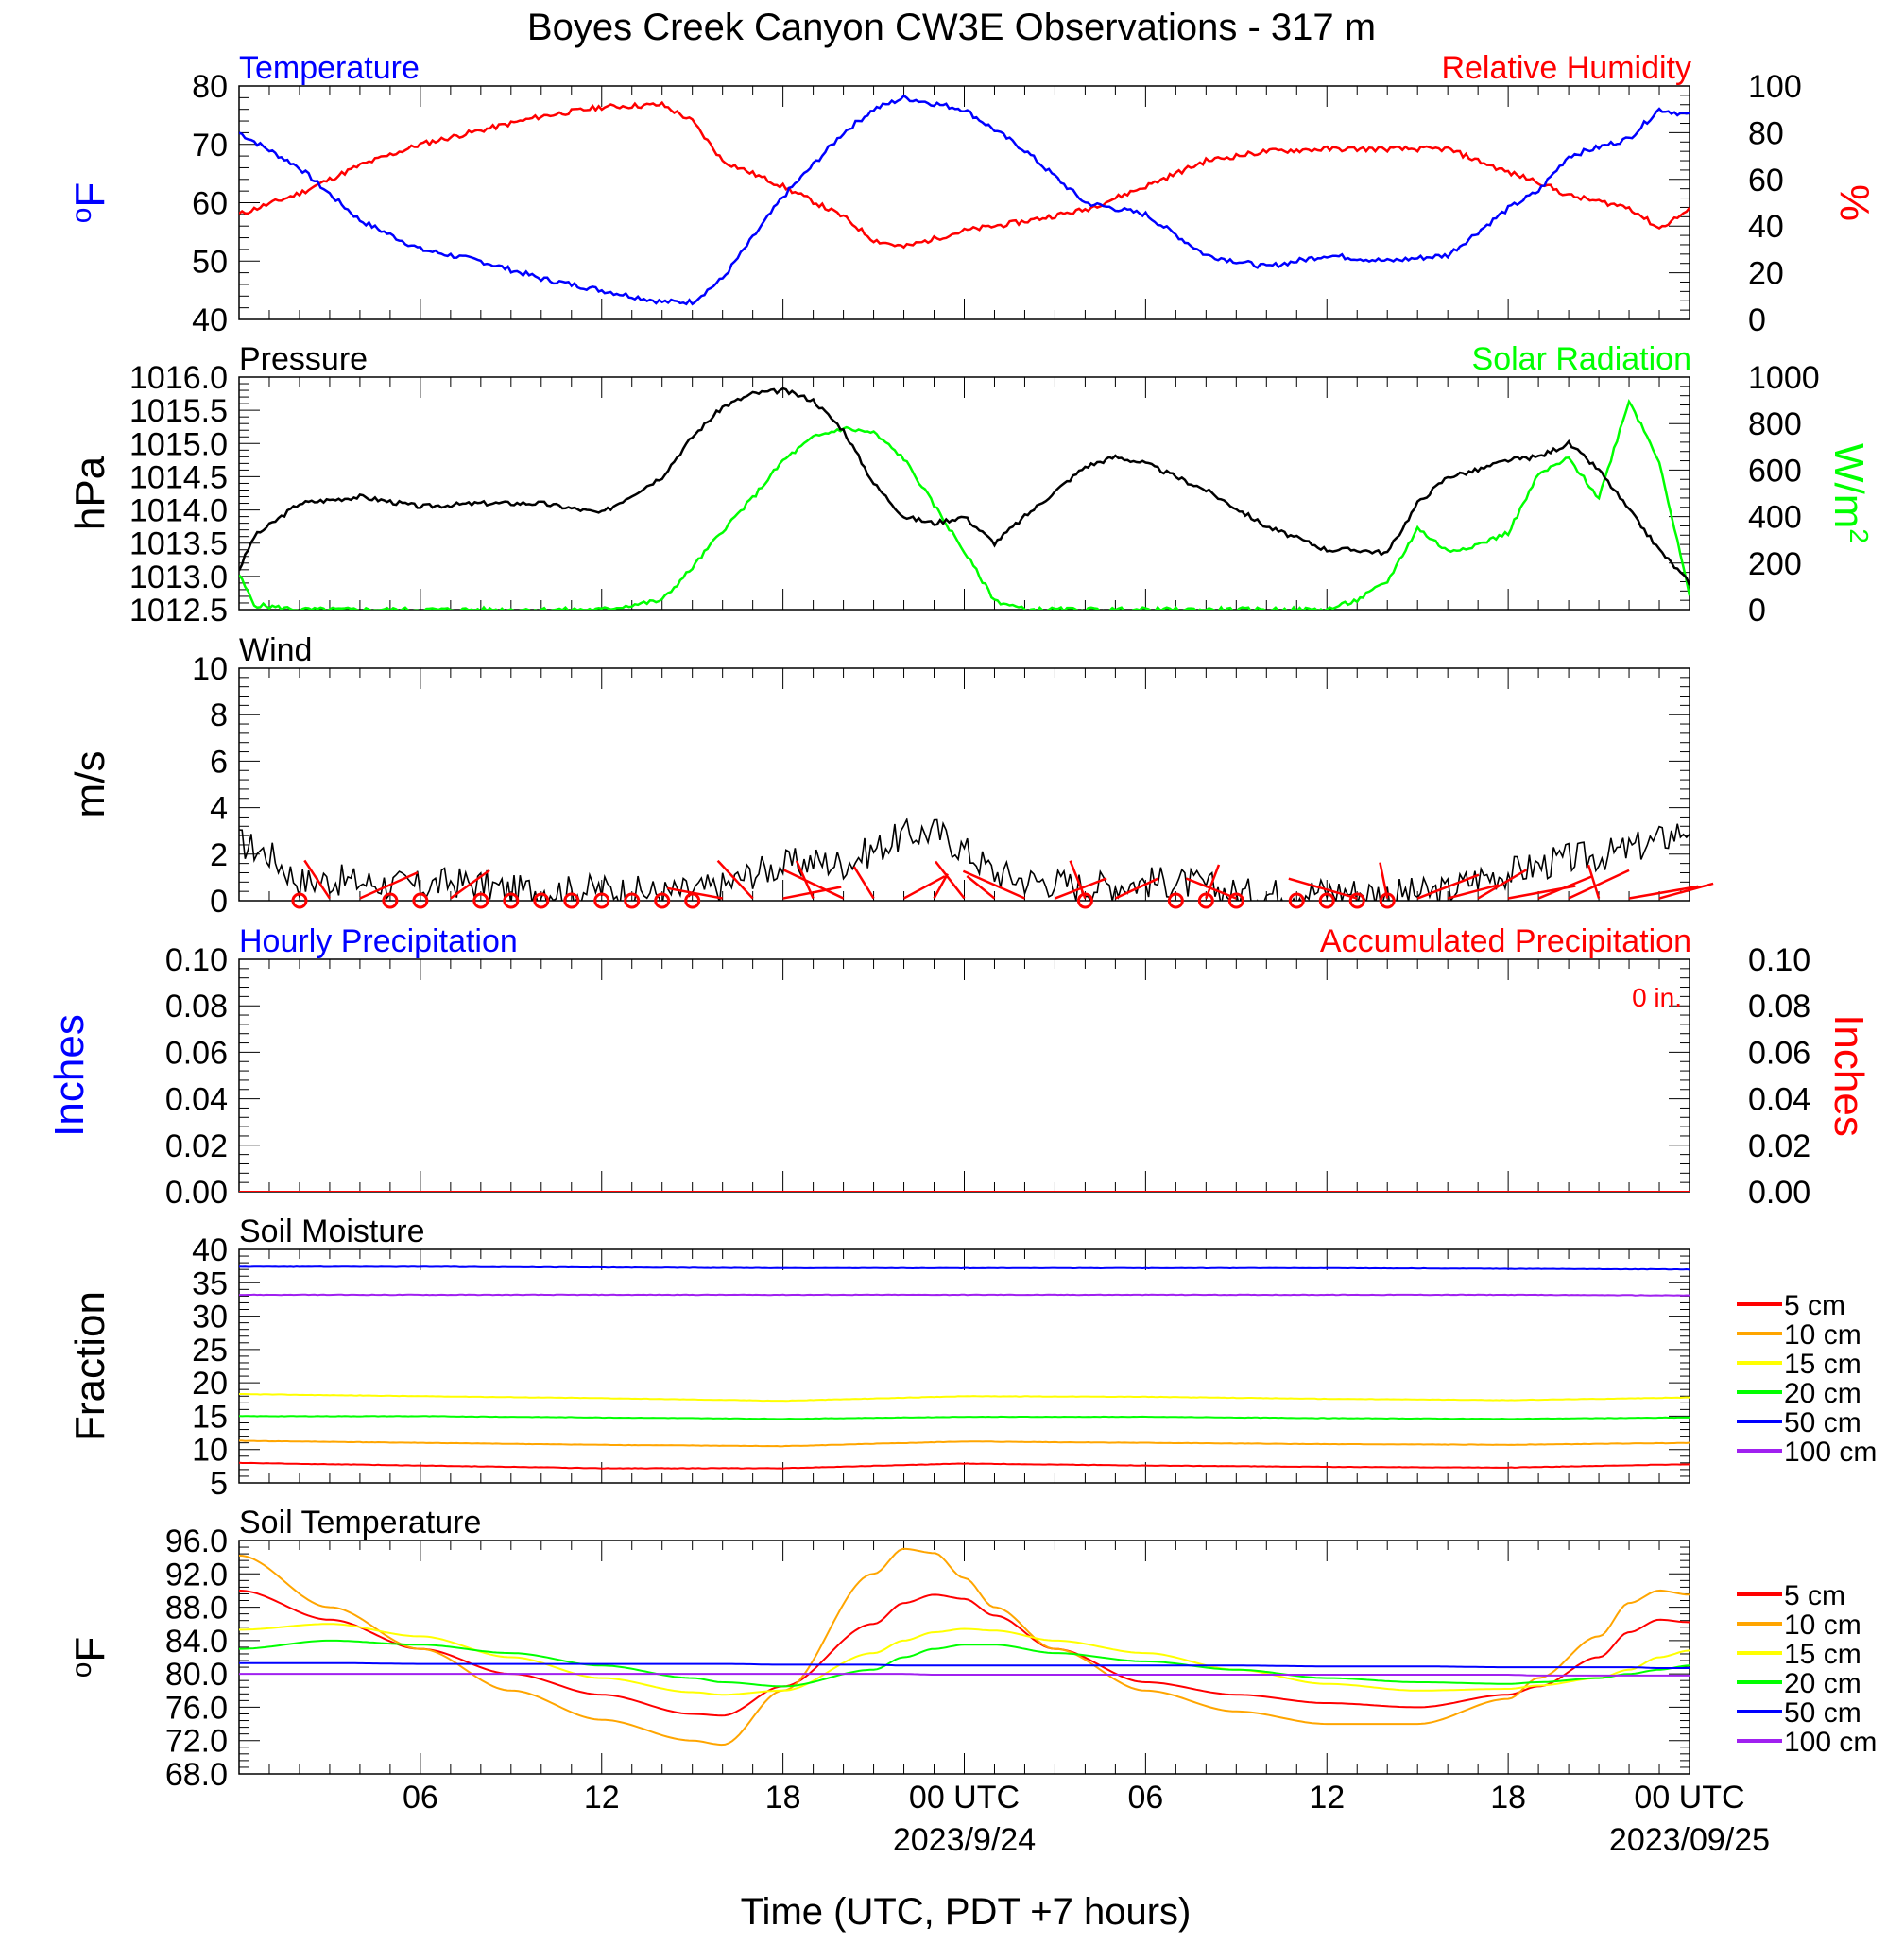  Describe the element at coordinates (1581, 359) in the screenshot. I see `panel-right-title: Solar Radiation` at that location.